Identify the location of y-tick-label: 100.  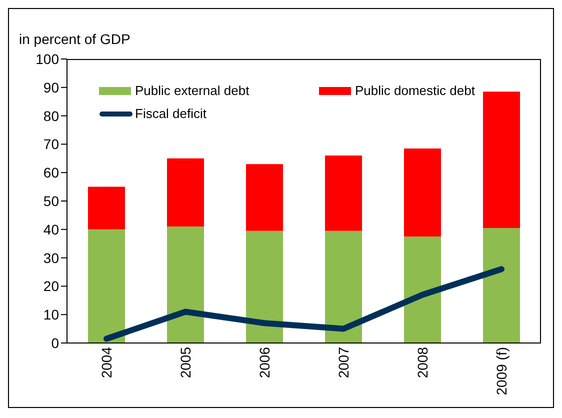
(48, 58).